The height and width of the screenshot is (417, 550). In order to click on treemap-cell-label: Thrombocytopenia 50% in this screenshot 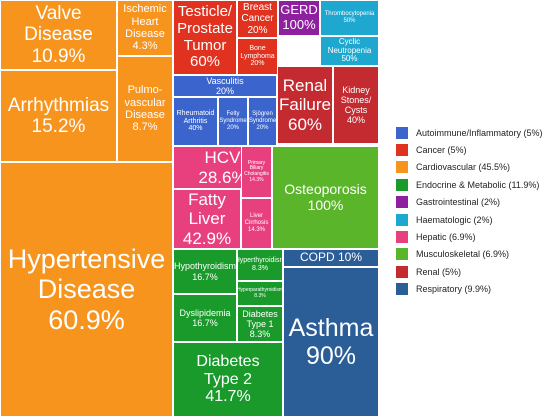, I will do `click(349, 17)`.